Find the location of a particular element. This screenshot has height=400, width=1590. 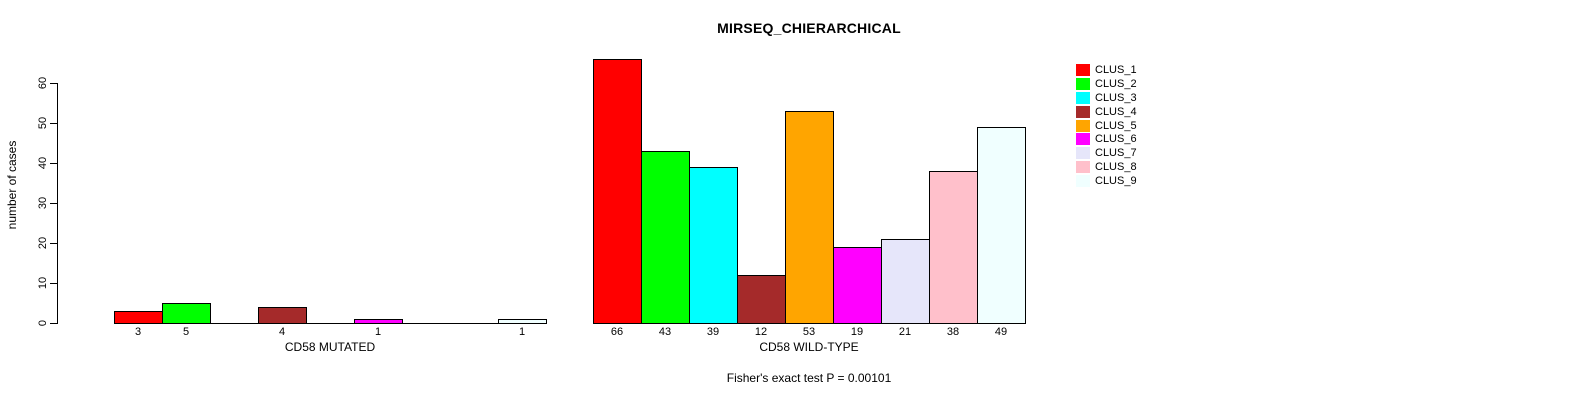

y-tick-label: 0 is located at coordinates (43, 323).